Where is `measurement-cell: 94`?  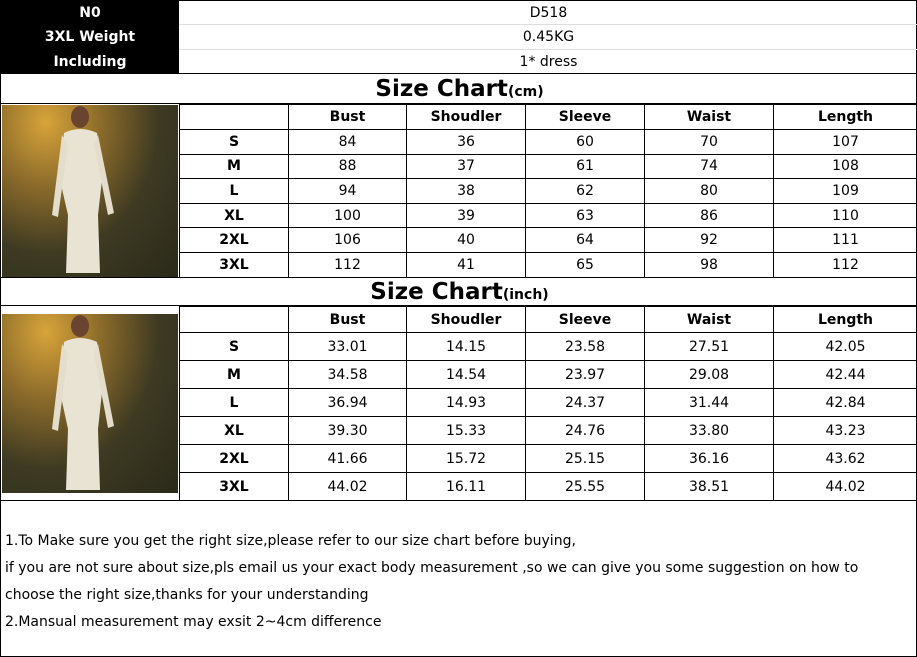 measurement-cell: 94 is located at coordinates (347, 191).